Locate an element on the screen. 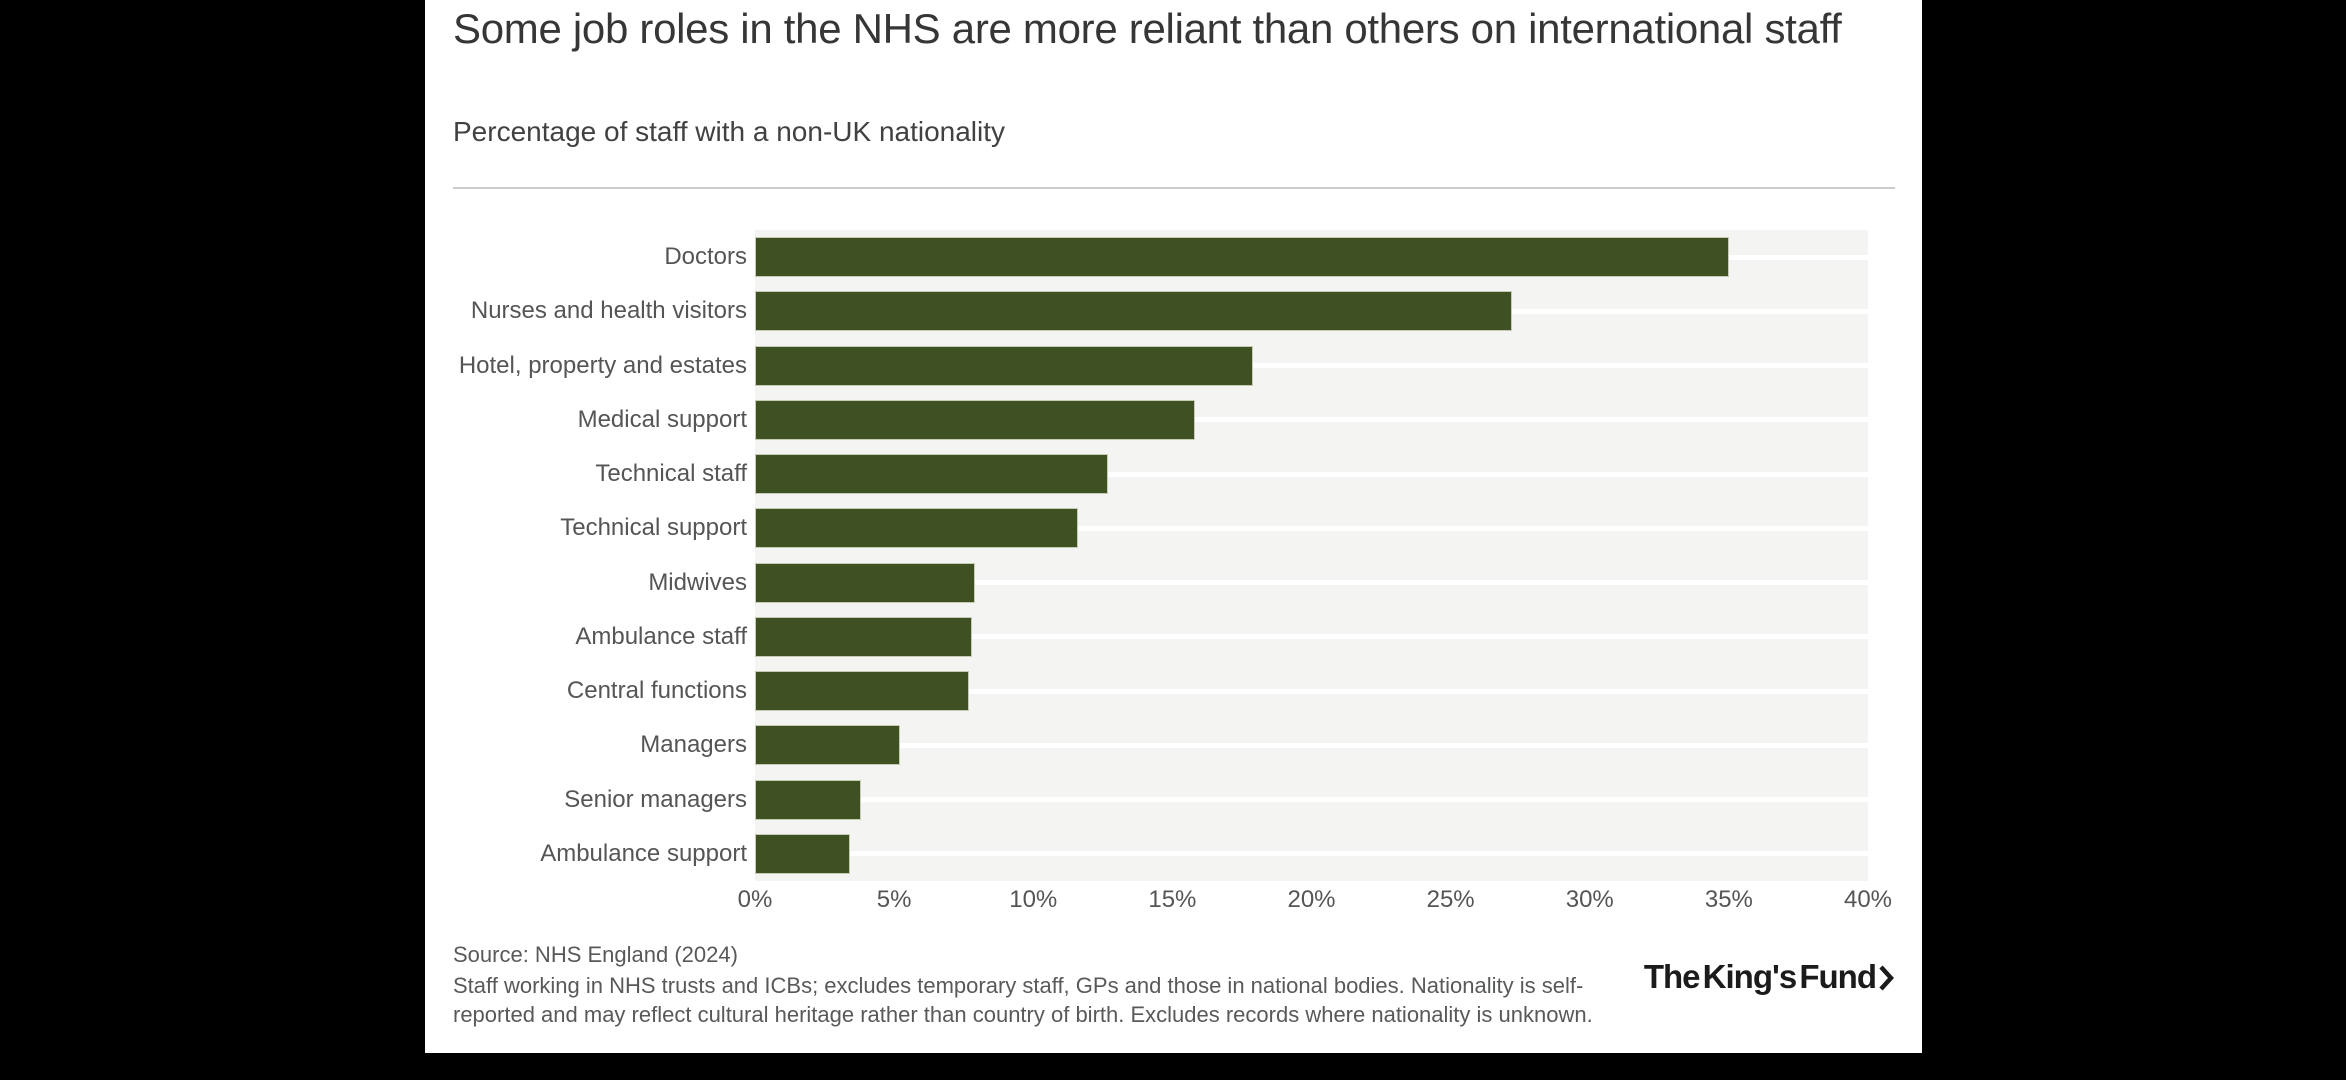 The width and height of the screenshot is (2346, 1080). bar-ambulance-staff is located at coordinates (864, 636).